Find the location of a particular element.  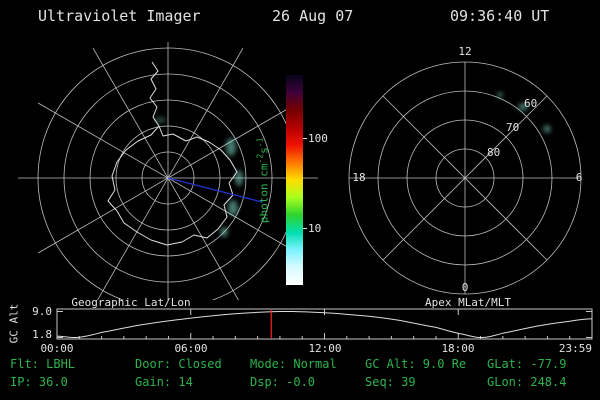

colorbar-label-text: photon cm is located at coordinates (264, 193).